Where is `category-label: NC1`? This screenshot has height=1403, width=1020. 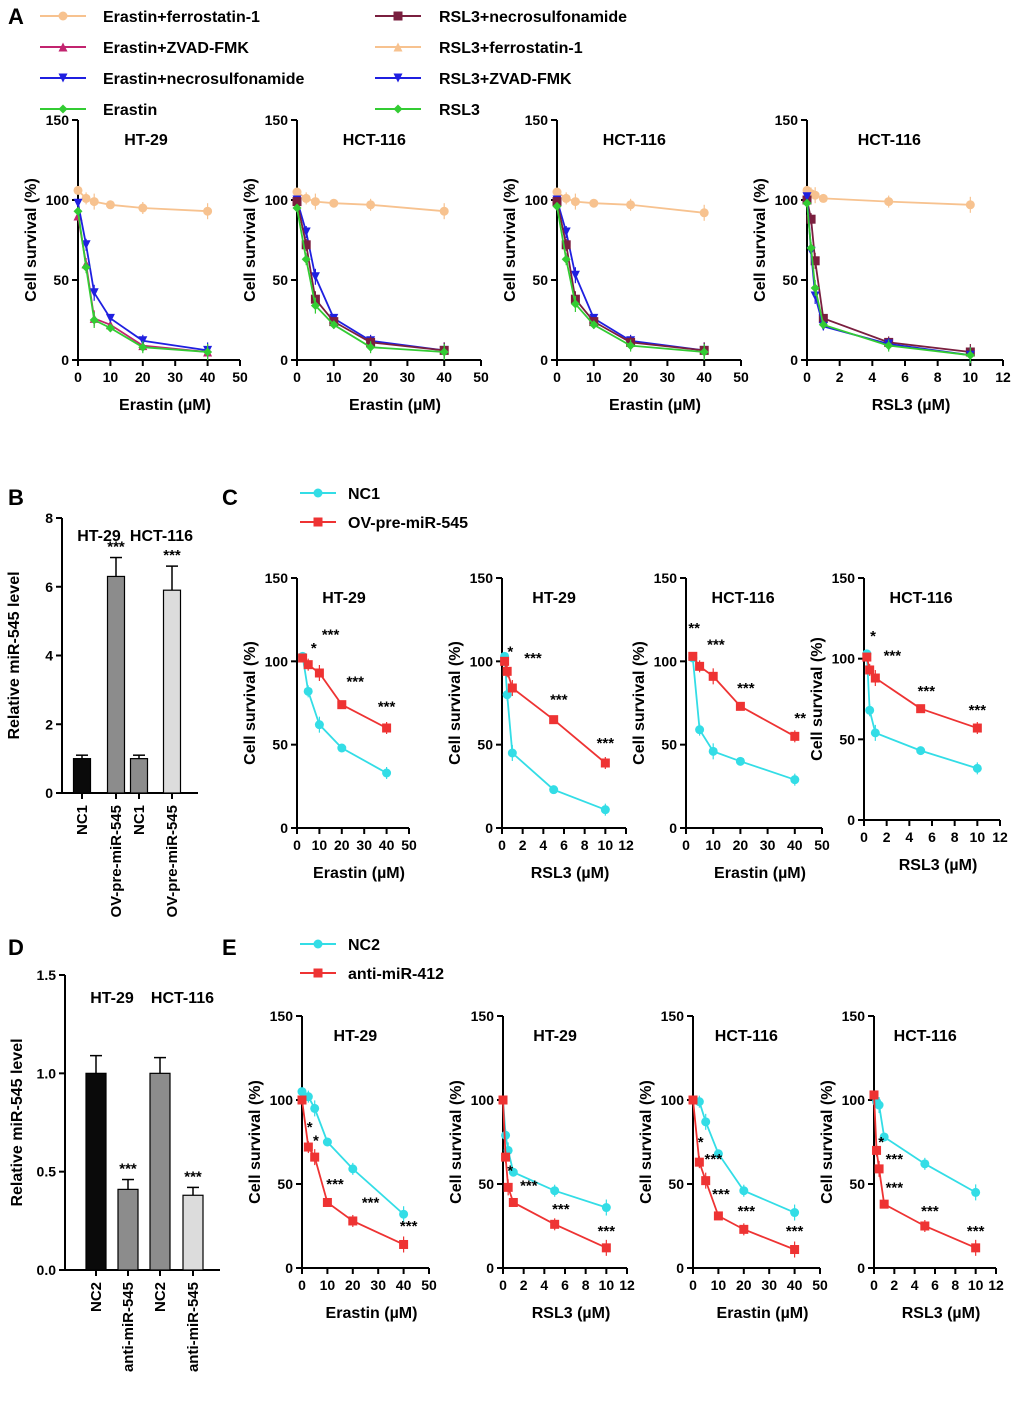
category-label: NC1 is located at coordinates (82, 820).